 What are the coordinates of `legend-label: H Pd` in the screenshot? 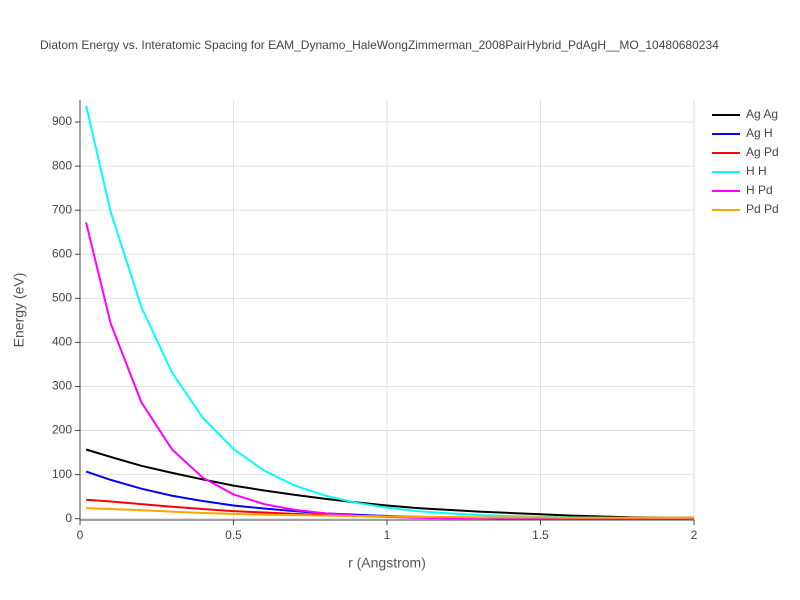 It's located at (759, 190).